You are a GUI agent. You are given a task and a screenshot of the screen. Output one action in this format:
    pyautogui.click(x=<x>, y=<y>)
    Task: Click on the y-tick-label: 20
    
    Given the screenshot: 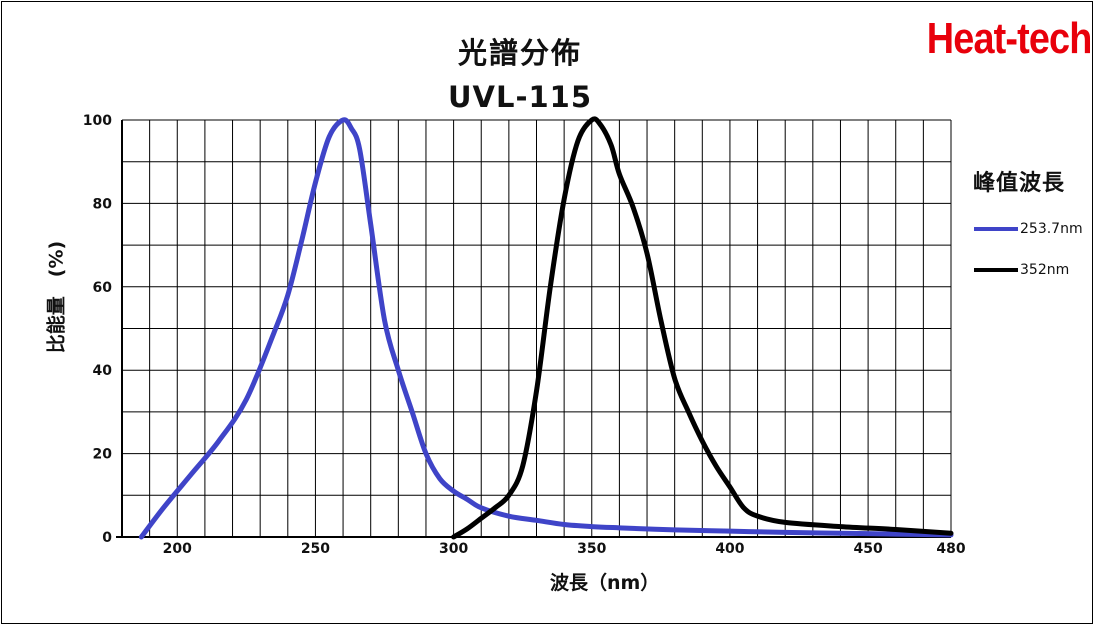 What is the action you would take?
    pyautogui.click(x=103, y=455)
    